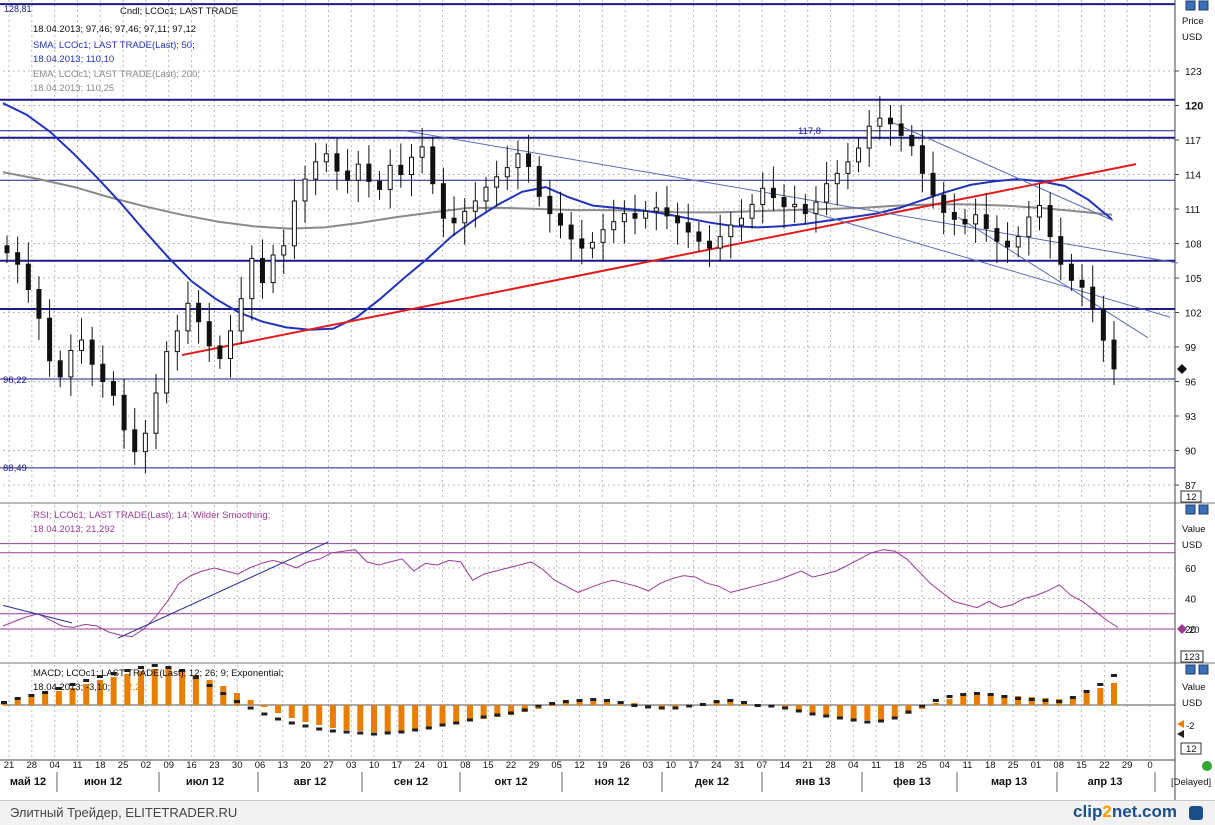  I want to click on month-label: янв 13, so click(812, 782).